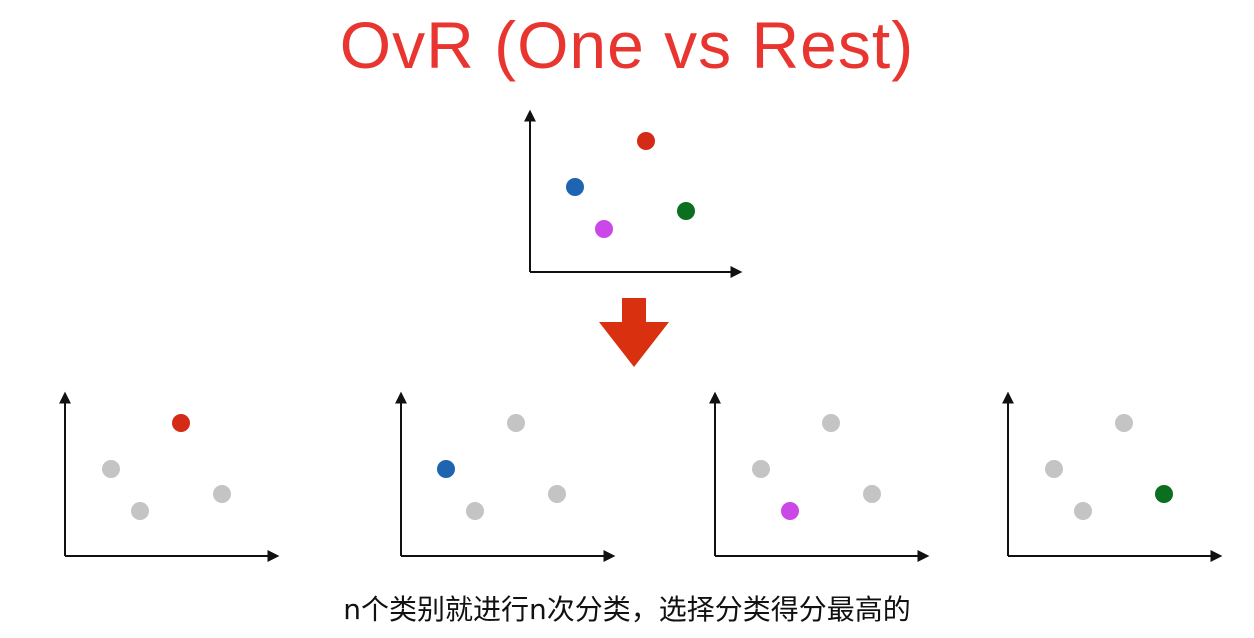  What do you see at coordinates (169, 476) in the screenshot?
I see `plot-red-vs-rest` at bounding box center [169, 476].